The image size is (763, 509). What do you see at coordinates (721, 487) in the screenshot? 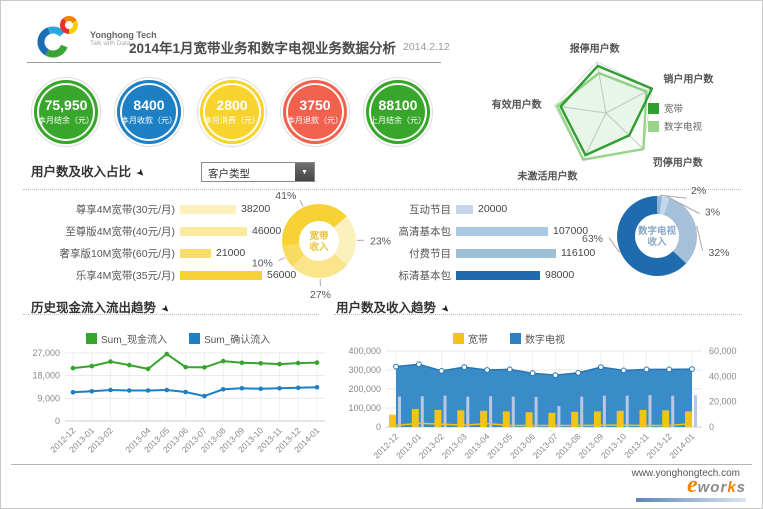
I see `eworks-works: works` at bounding box center [721, 487].